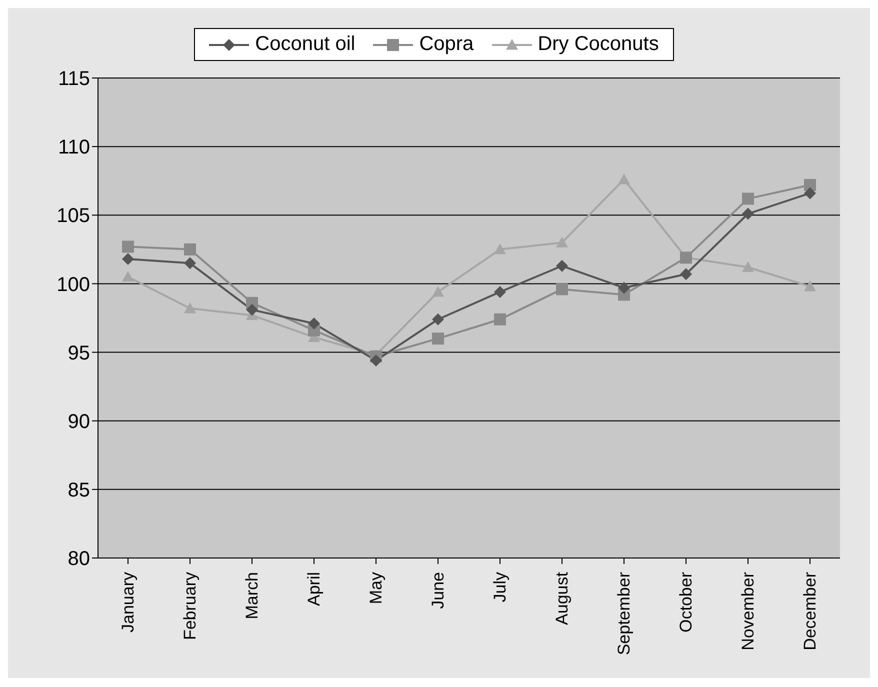 The height and width of the screenshot is (687, 878). I want to click on y-tick-label: 110, so click(74, 147).